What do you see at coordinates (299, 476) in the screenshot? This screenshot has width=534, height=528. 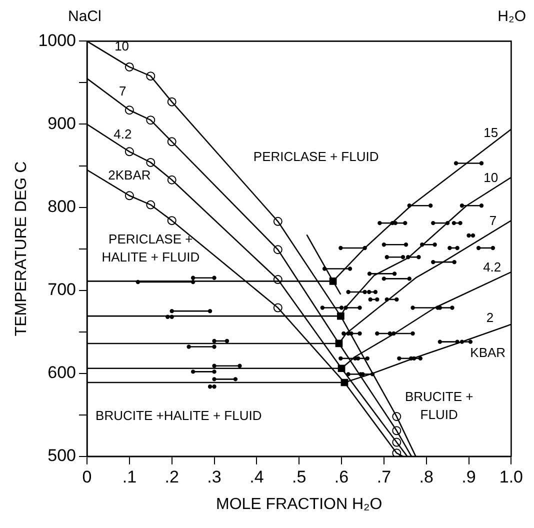 I see `x-tick-label: .5` at bounding box center [299, 476].